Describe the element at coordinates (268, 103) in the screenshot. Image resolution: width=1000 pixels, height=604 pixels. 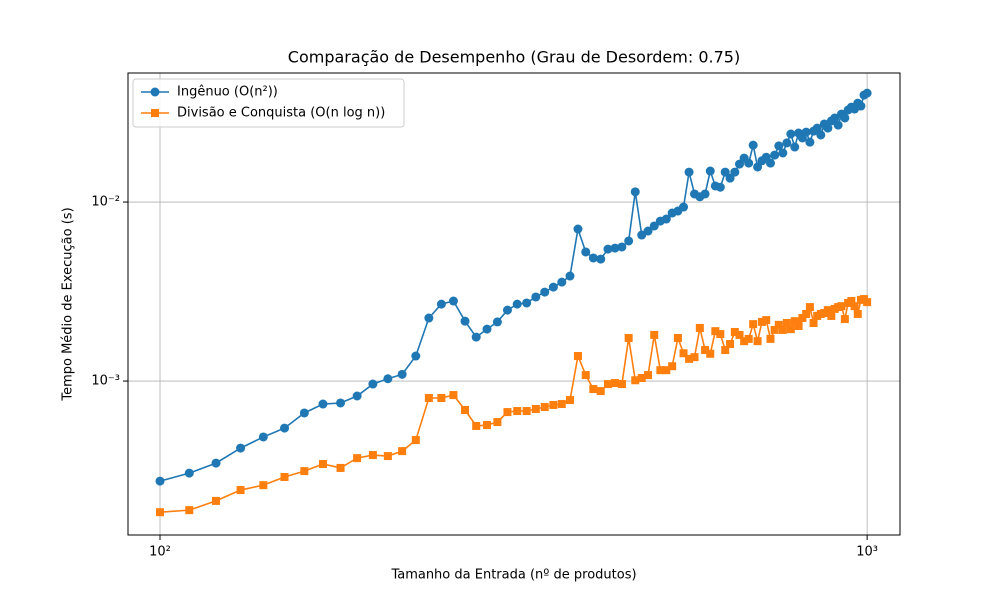
I see `legend-box` at that location.